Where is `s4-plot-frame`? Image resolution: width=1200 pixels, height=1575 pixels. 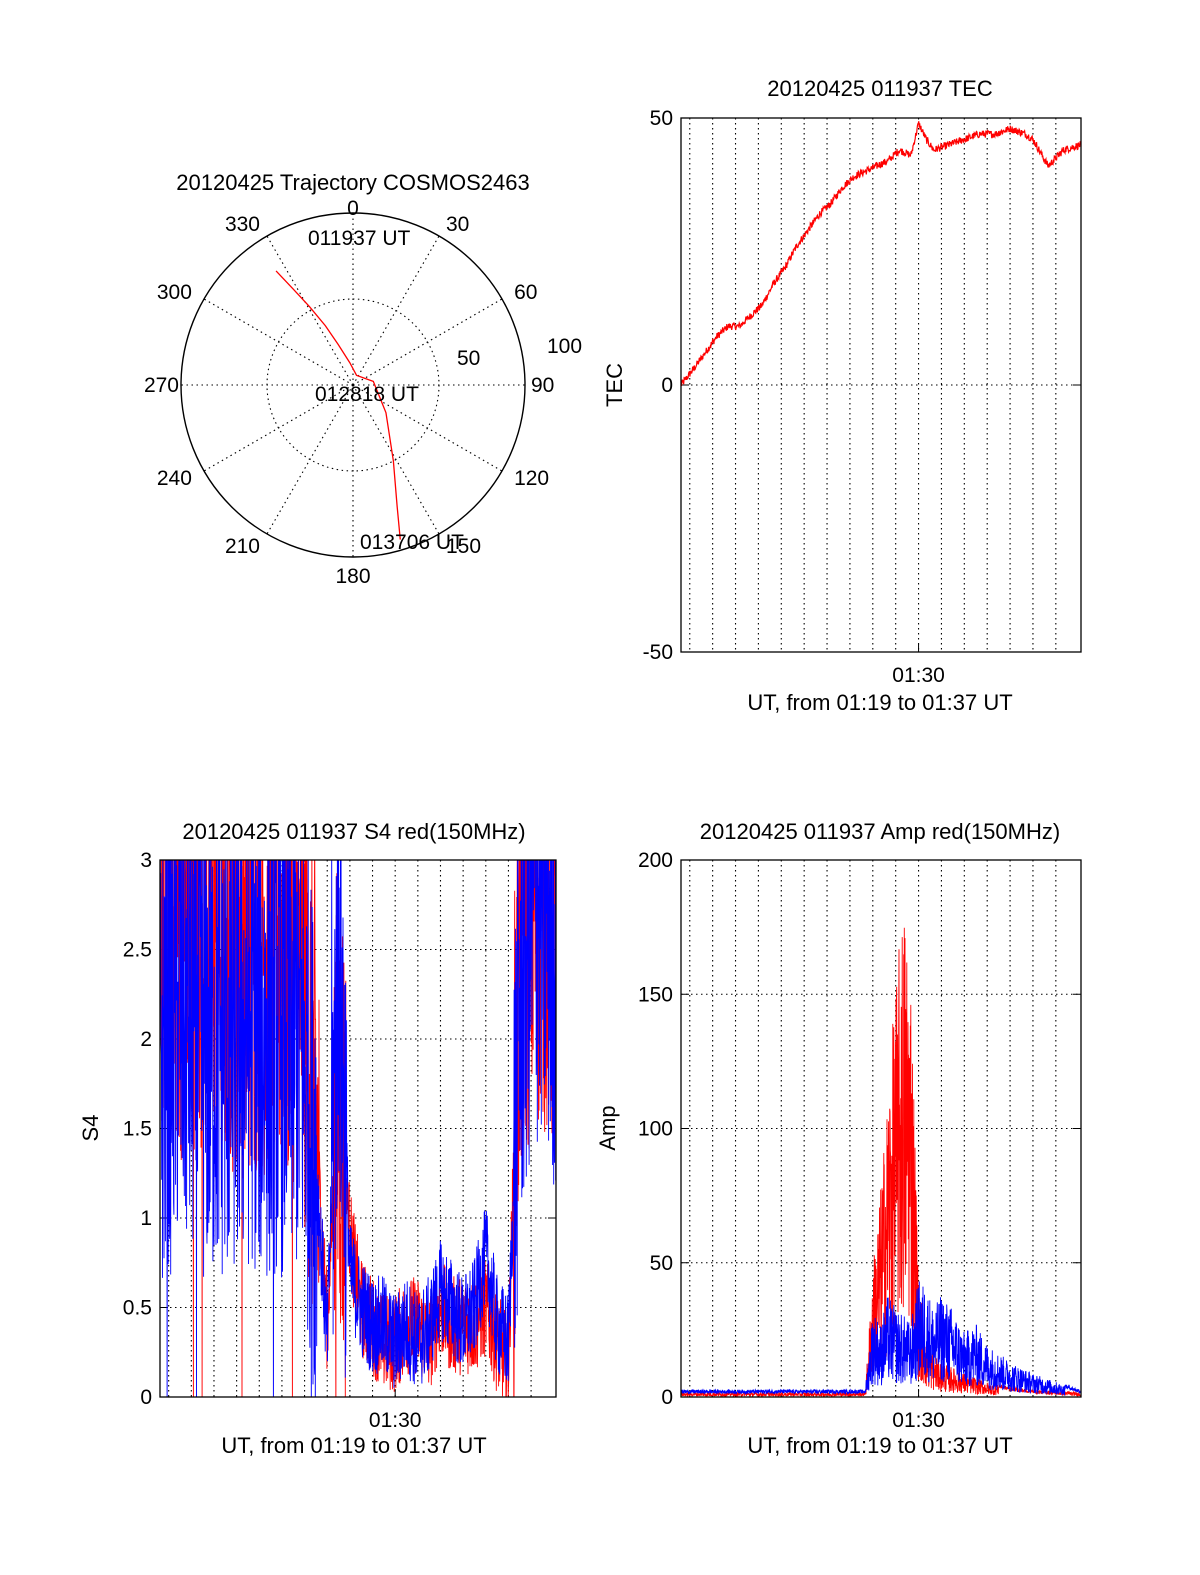
s4-plot-frame is located at coordinates (358, 1128).